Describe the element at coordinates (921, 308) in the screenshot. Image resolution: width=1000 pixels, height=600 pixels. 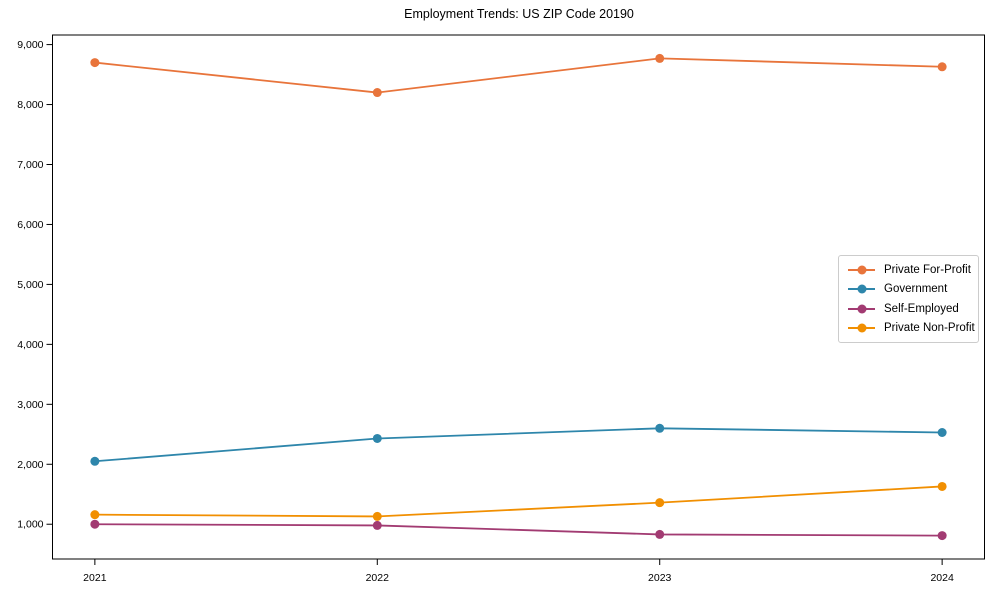
I see `legend-label: Self-Employed` at that location.